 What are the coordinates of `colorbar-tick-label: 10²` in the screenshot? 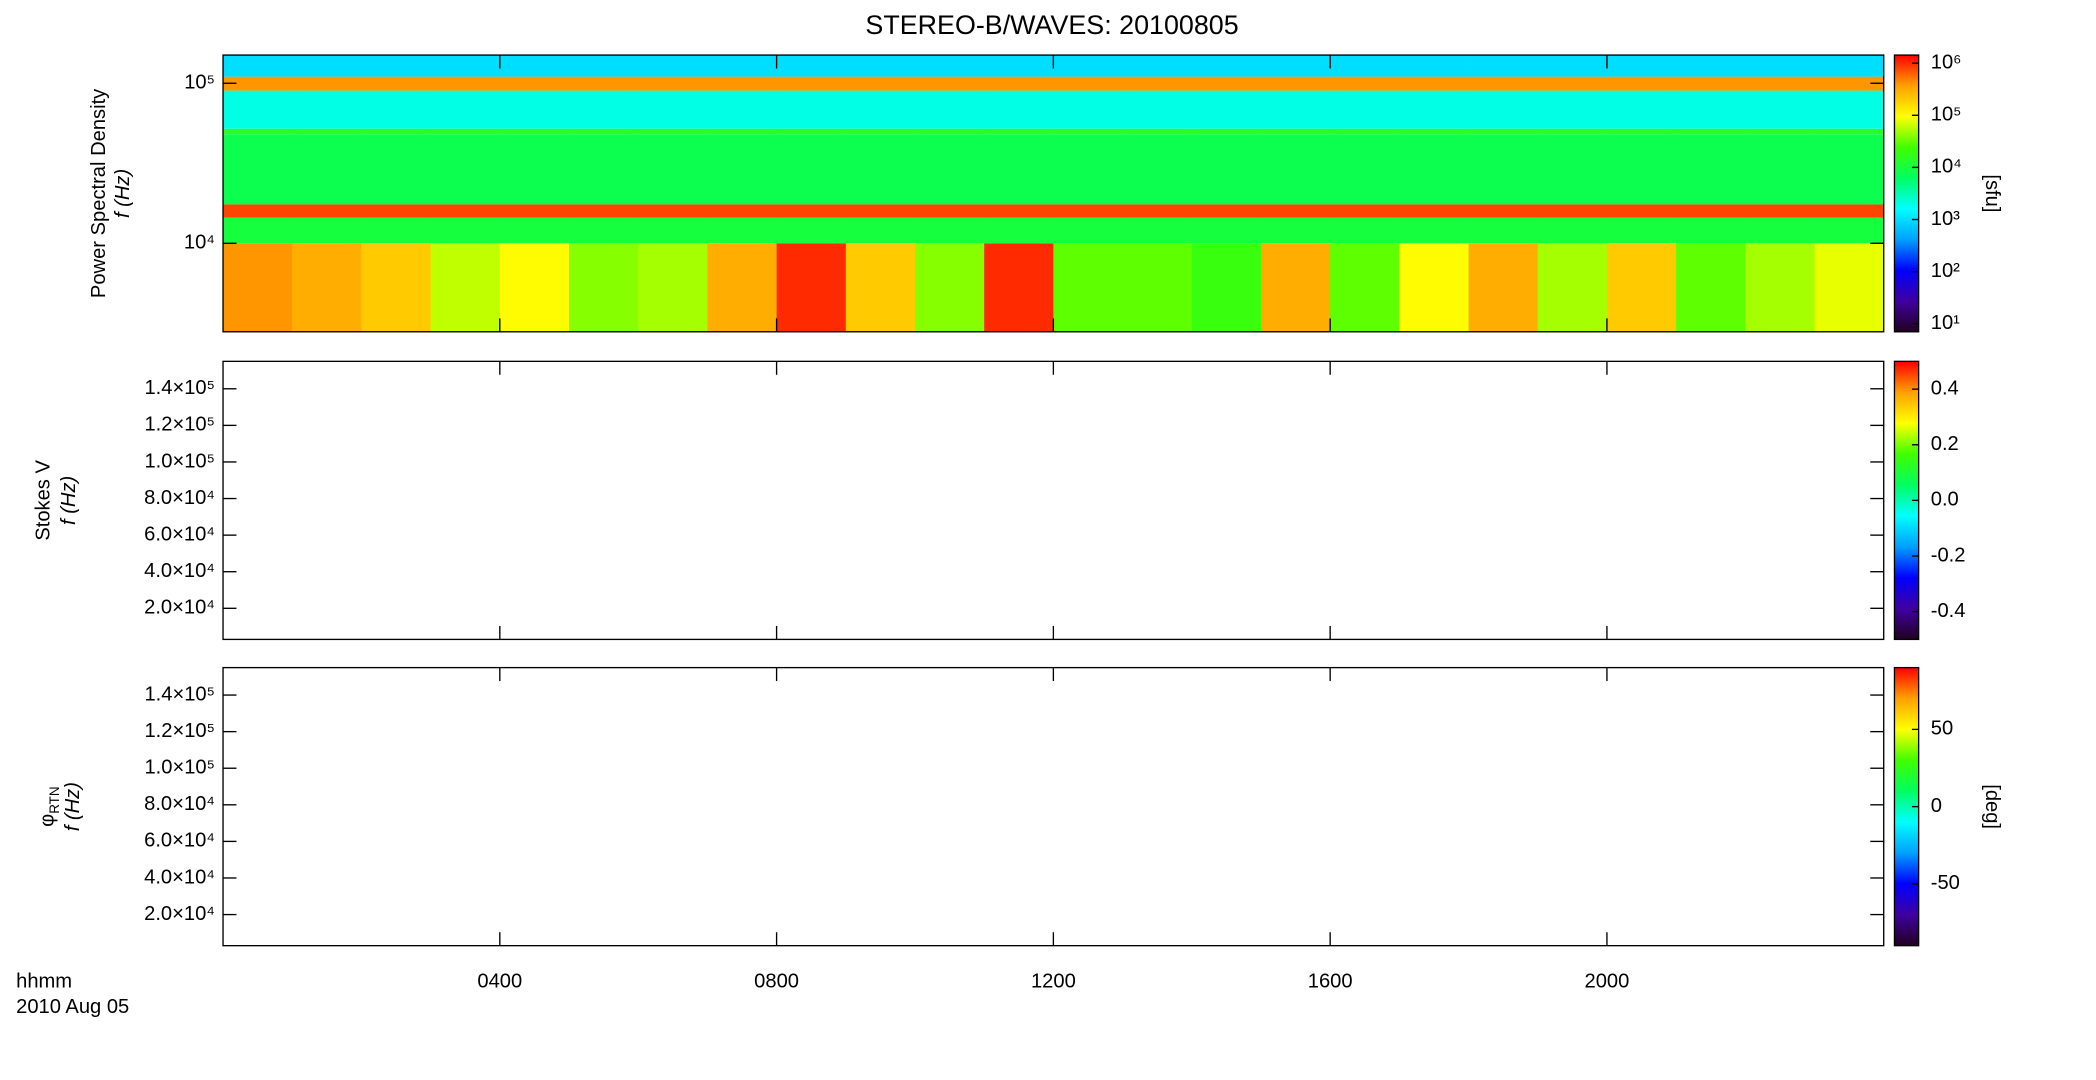 It's located at (1945, 271).